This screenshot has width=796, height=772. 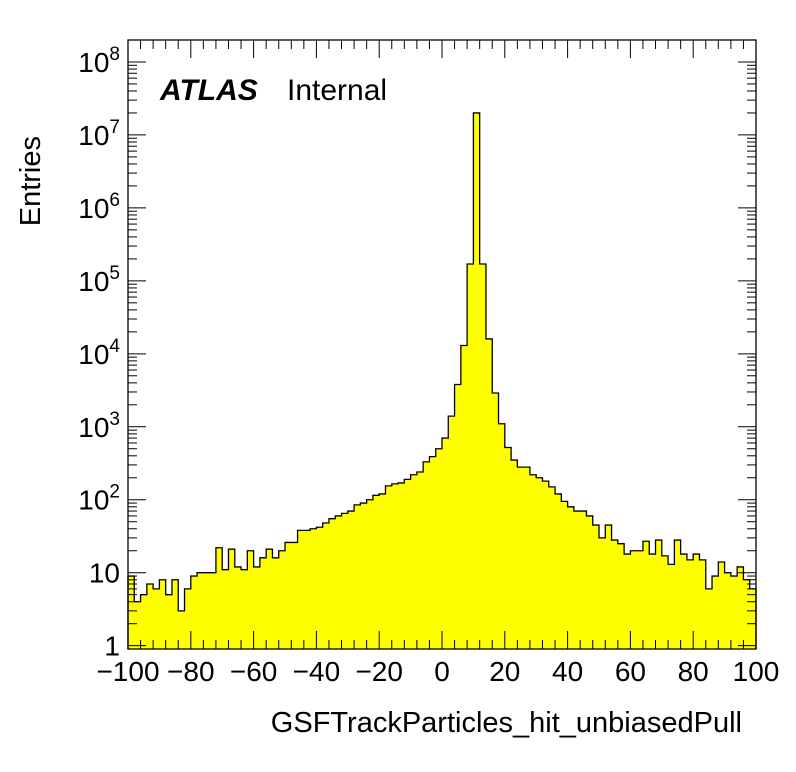 I want to click on y-axis-label: Entries, so click(x=31, y=181).